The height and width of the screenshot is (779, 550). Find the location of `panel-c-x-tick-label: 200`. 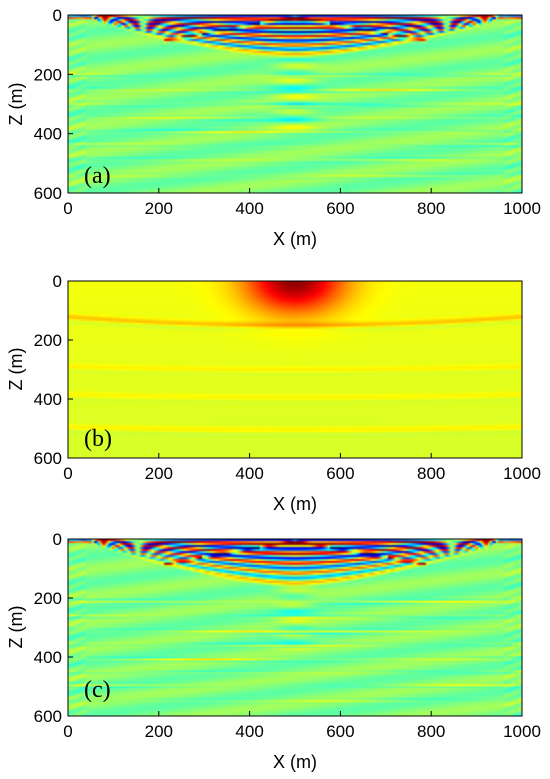

panel-c-x-tick-label: 200 is located at coordinates (159, 731).